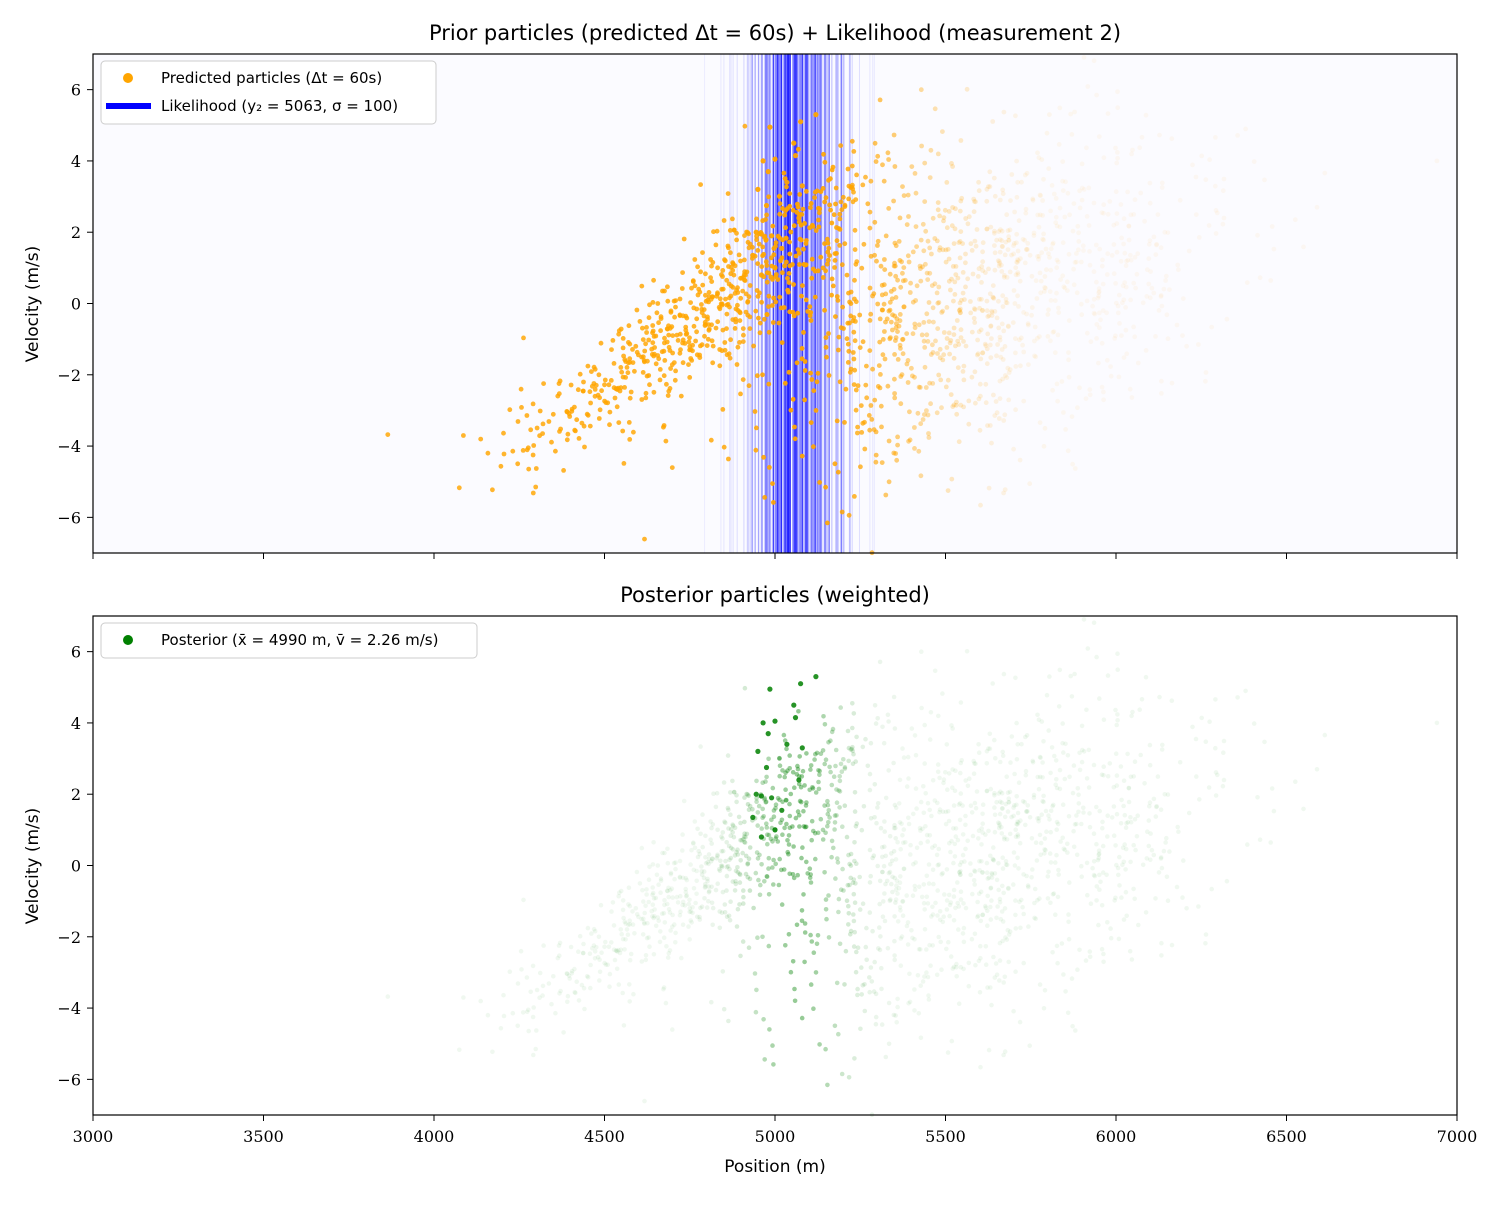 The width and height of the screenshot is (1500, 1205). Describe the element at coordinates (76, 652) in the screenshot. I see `y-tick-label: 6` at that location.